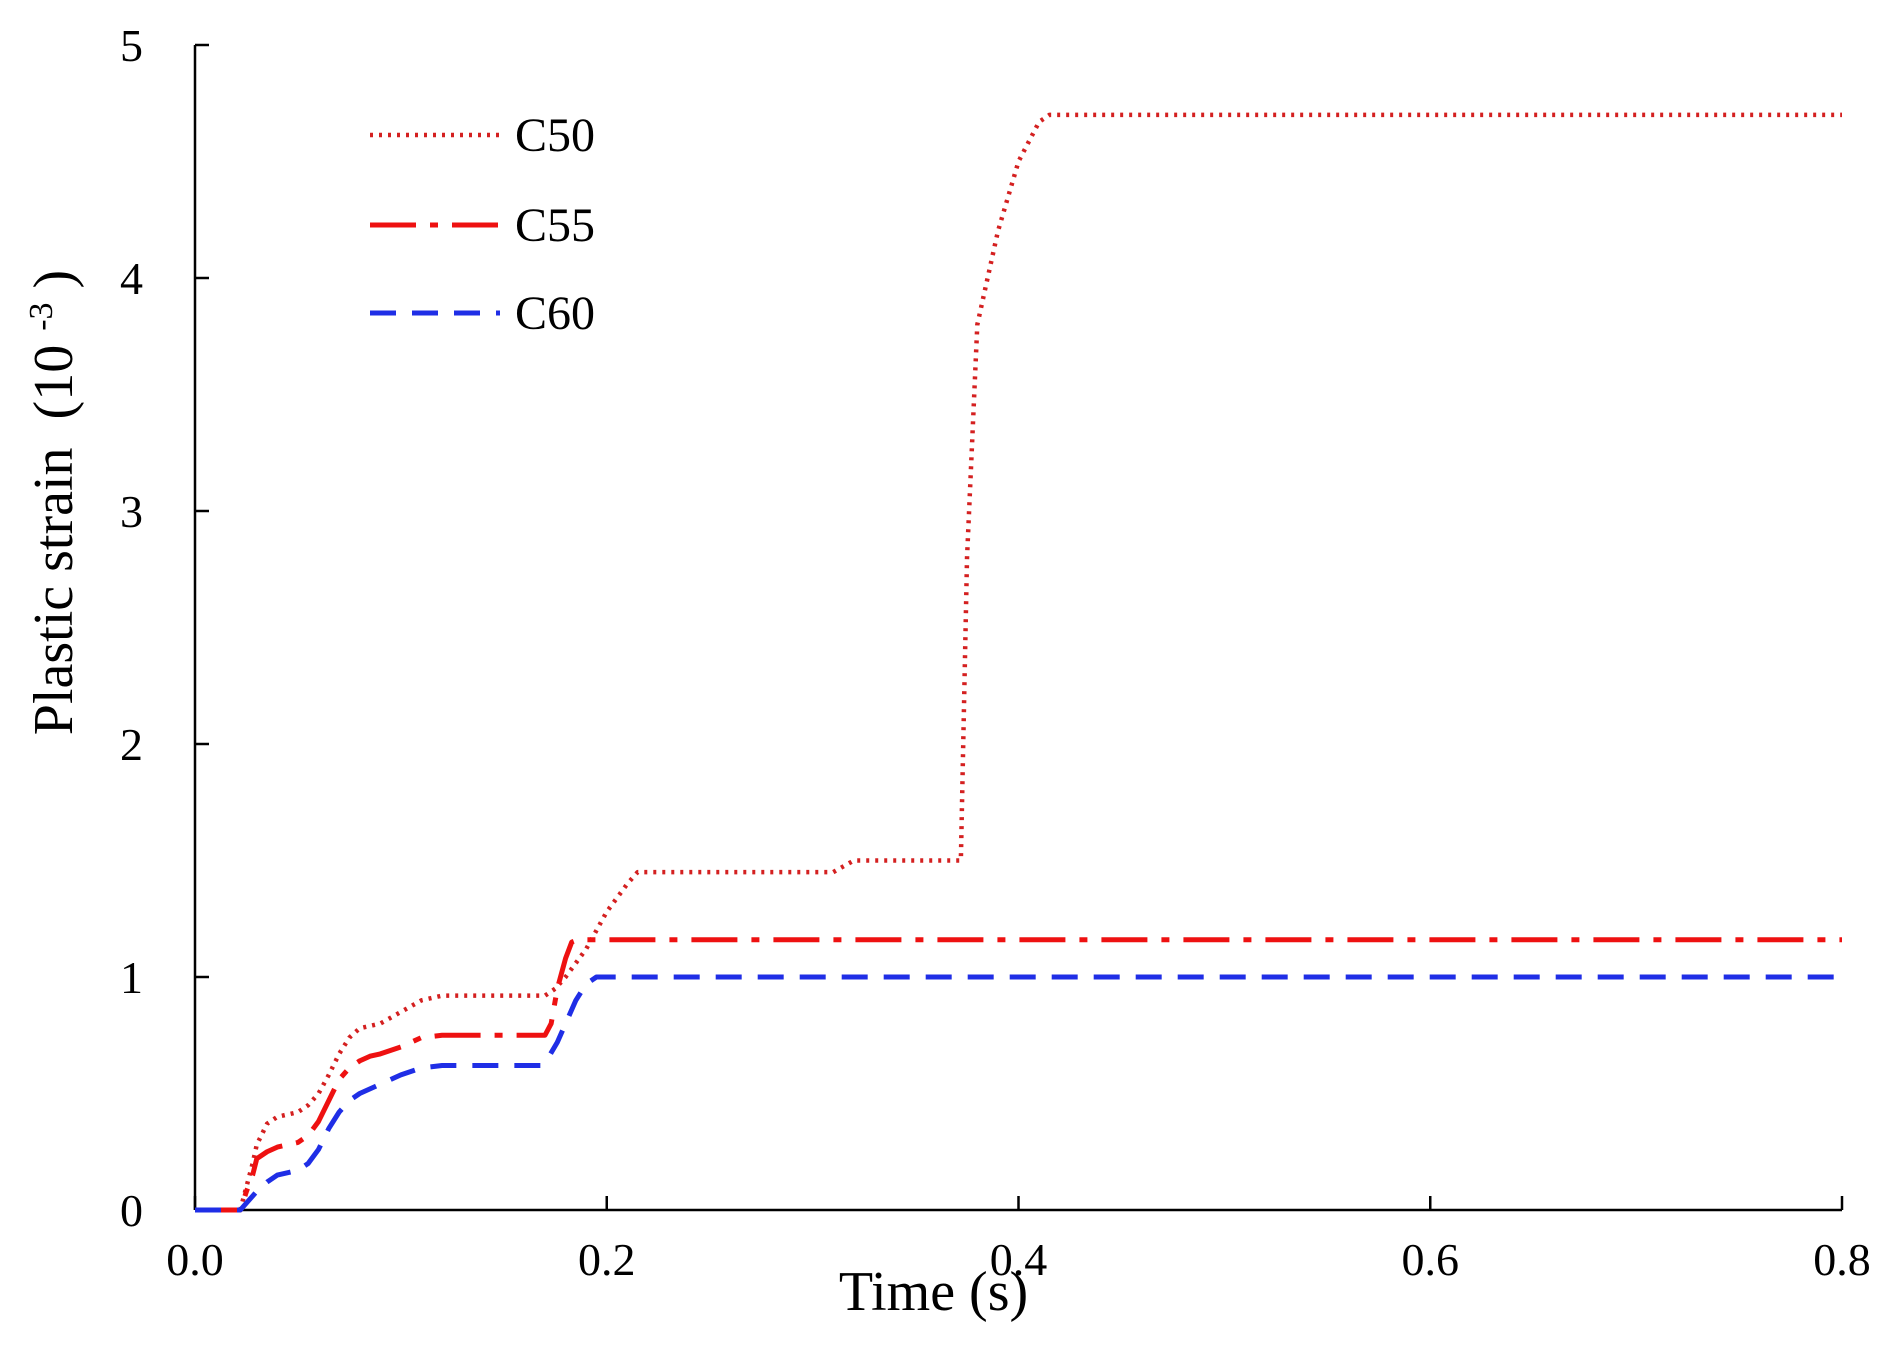  Describe the element at coordinates (482, 224) in the screenshot. I see `legend: C50 C55 C60` at that location.